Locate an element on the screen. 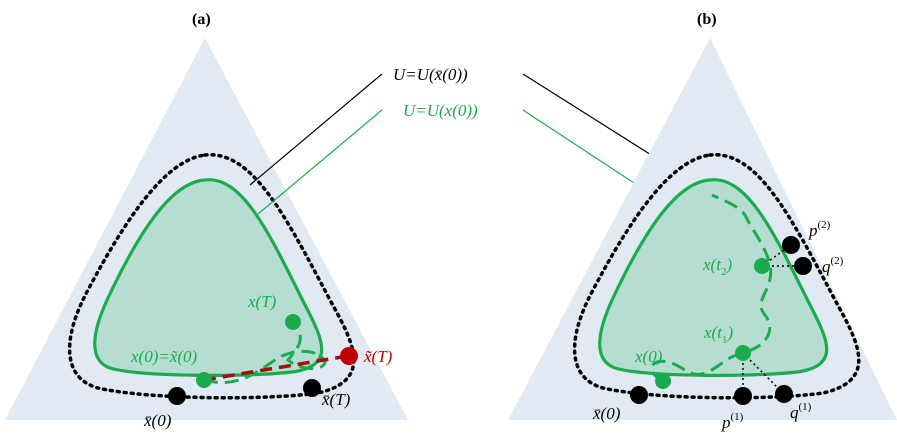 The height and width of the screenshot is (439, 897). red-perturbed-trajectory-a is located at coordinates (276, 368).